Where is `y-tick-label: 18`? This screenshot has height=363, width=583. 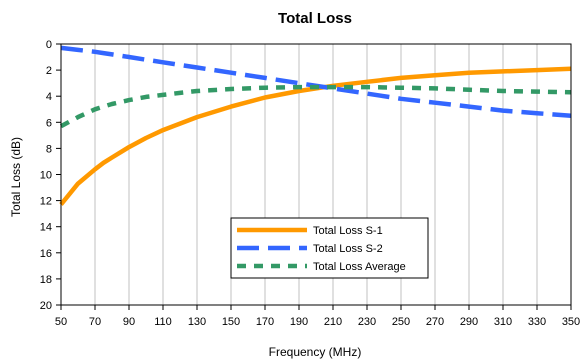 y-tick-label: 18 is located at coordinates (46, 280).